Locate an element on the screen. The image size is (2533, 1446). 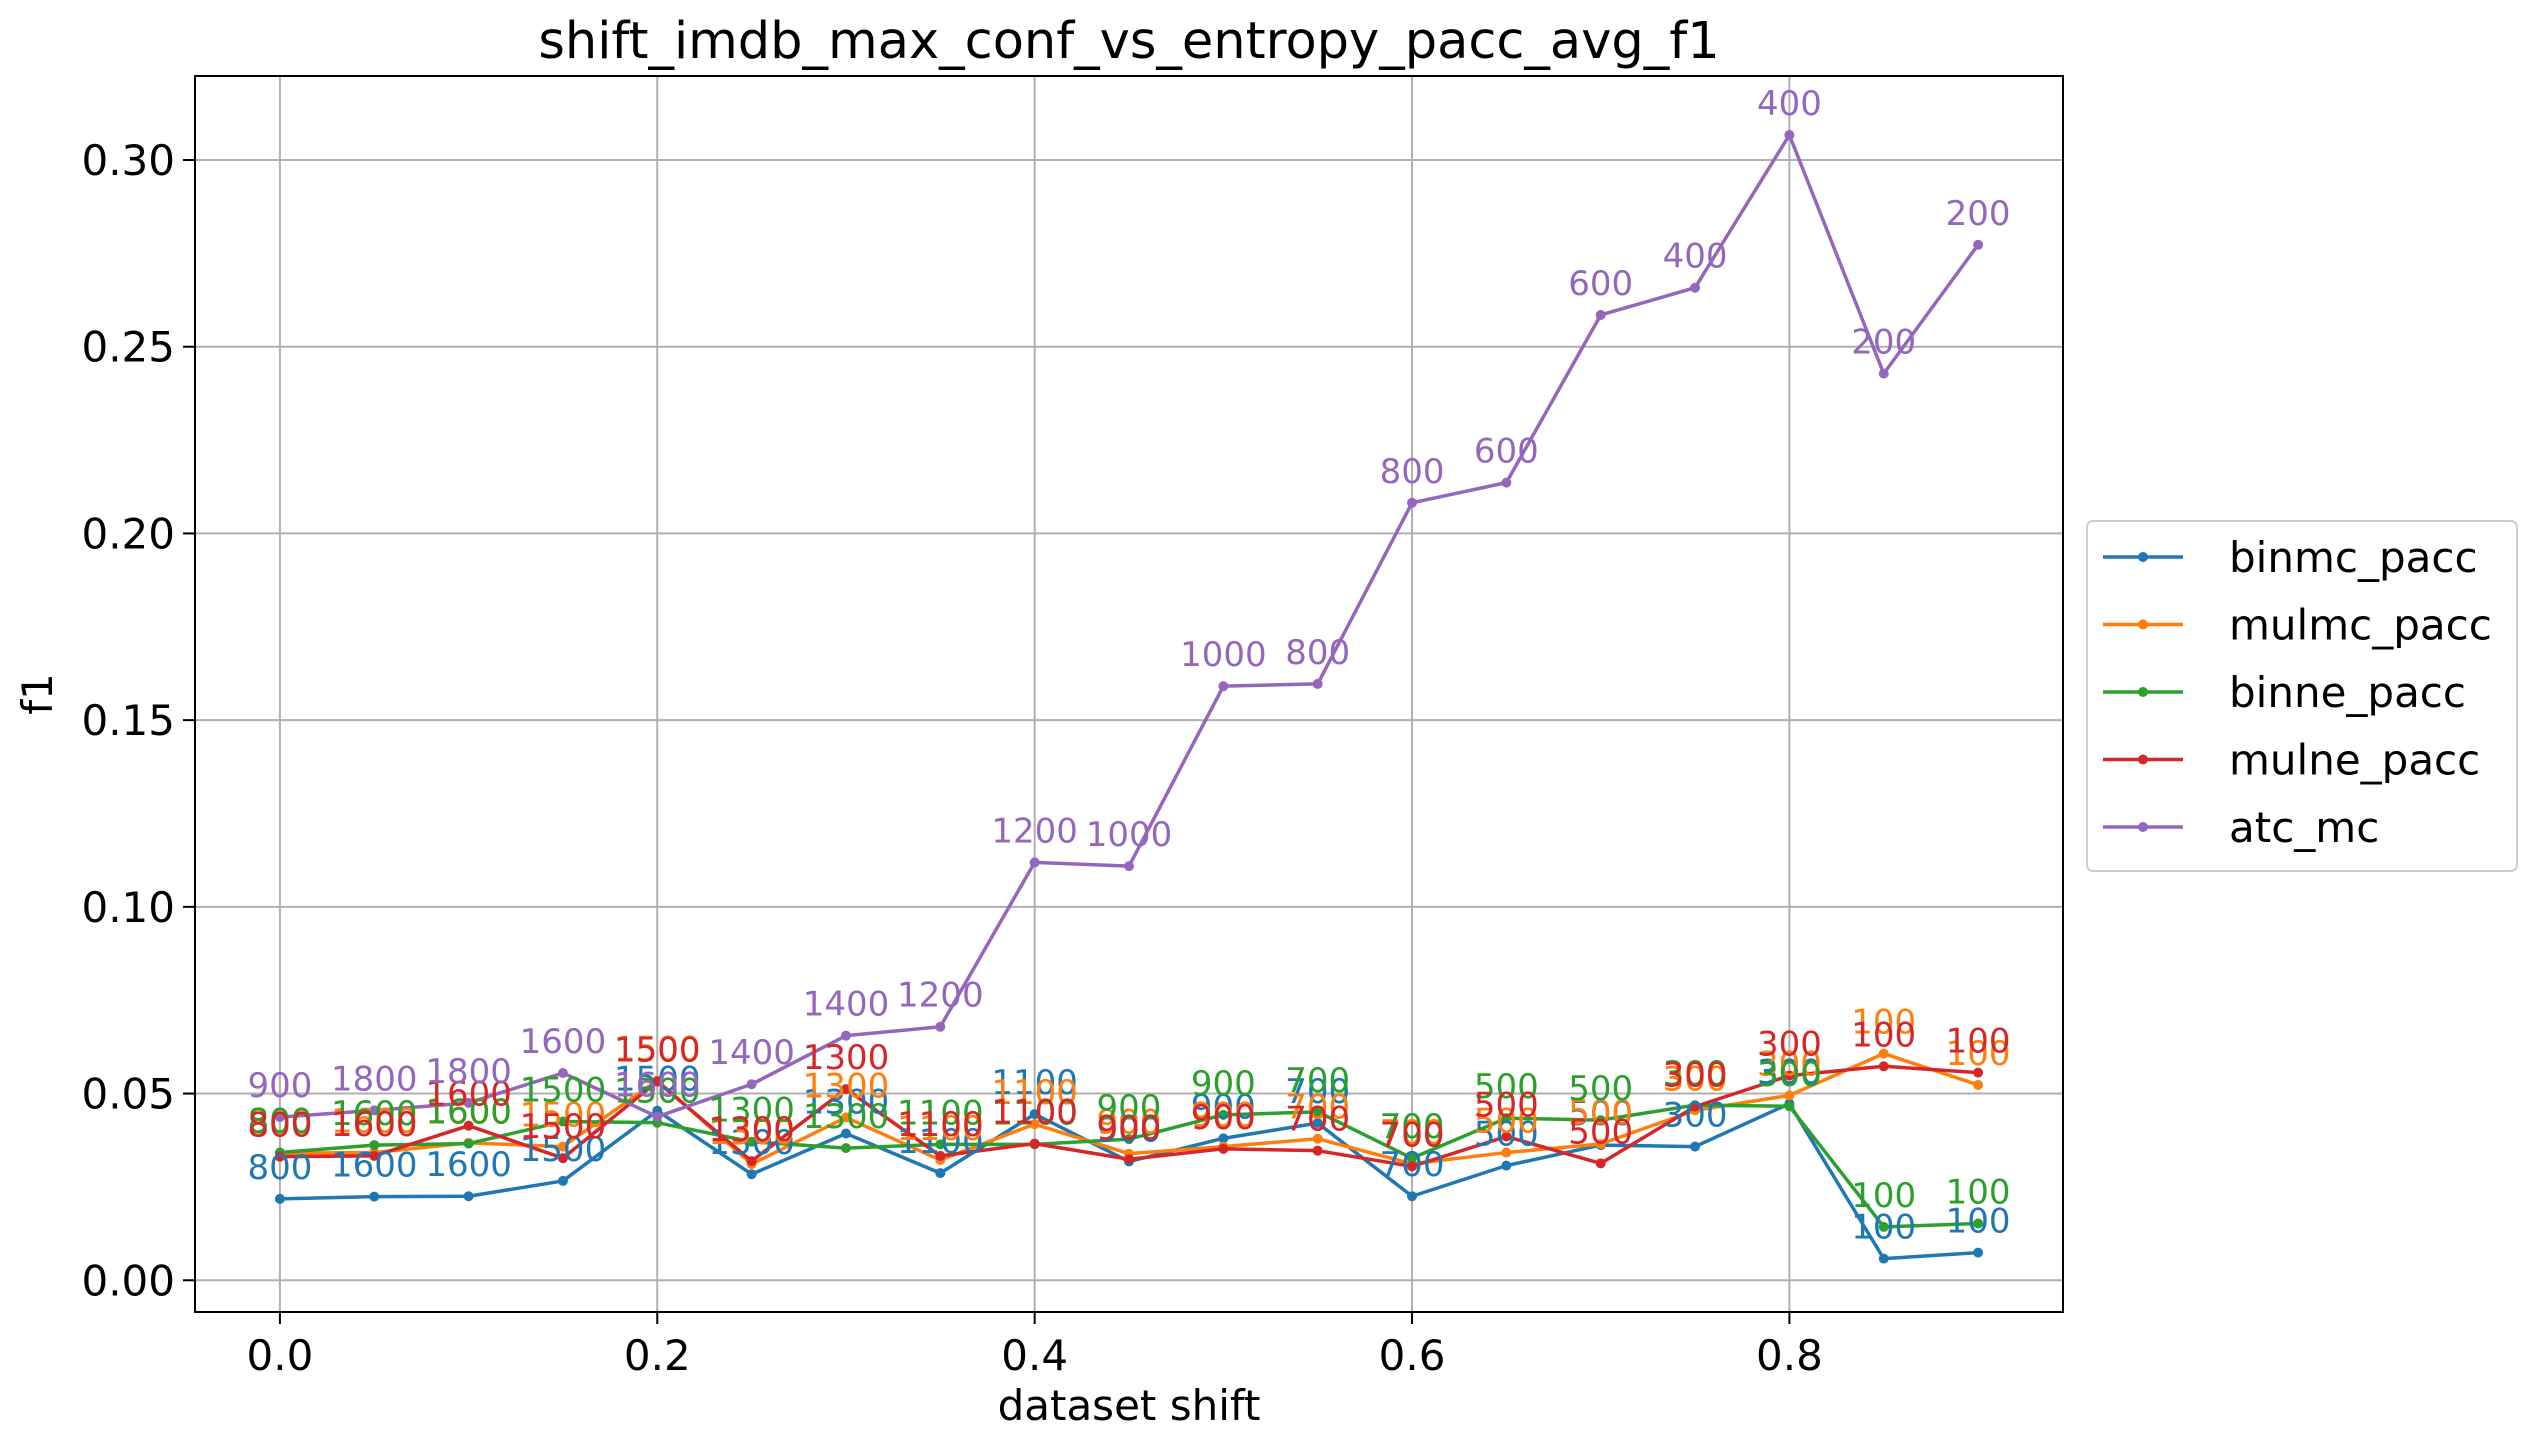
x-tick-label: 0.8 is located at coordinates (1789, 1355).